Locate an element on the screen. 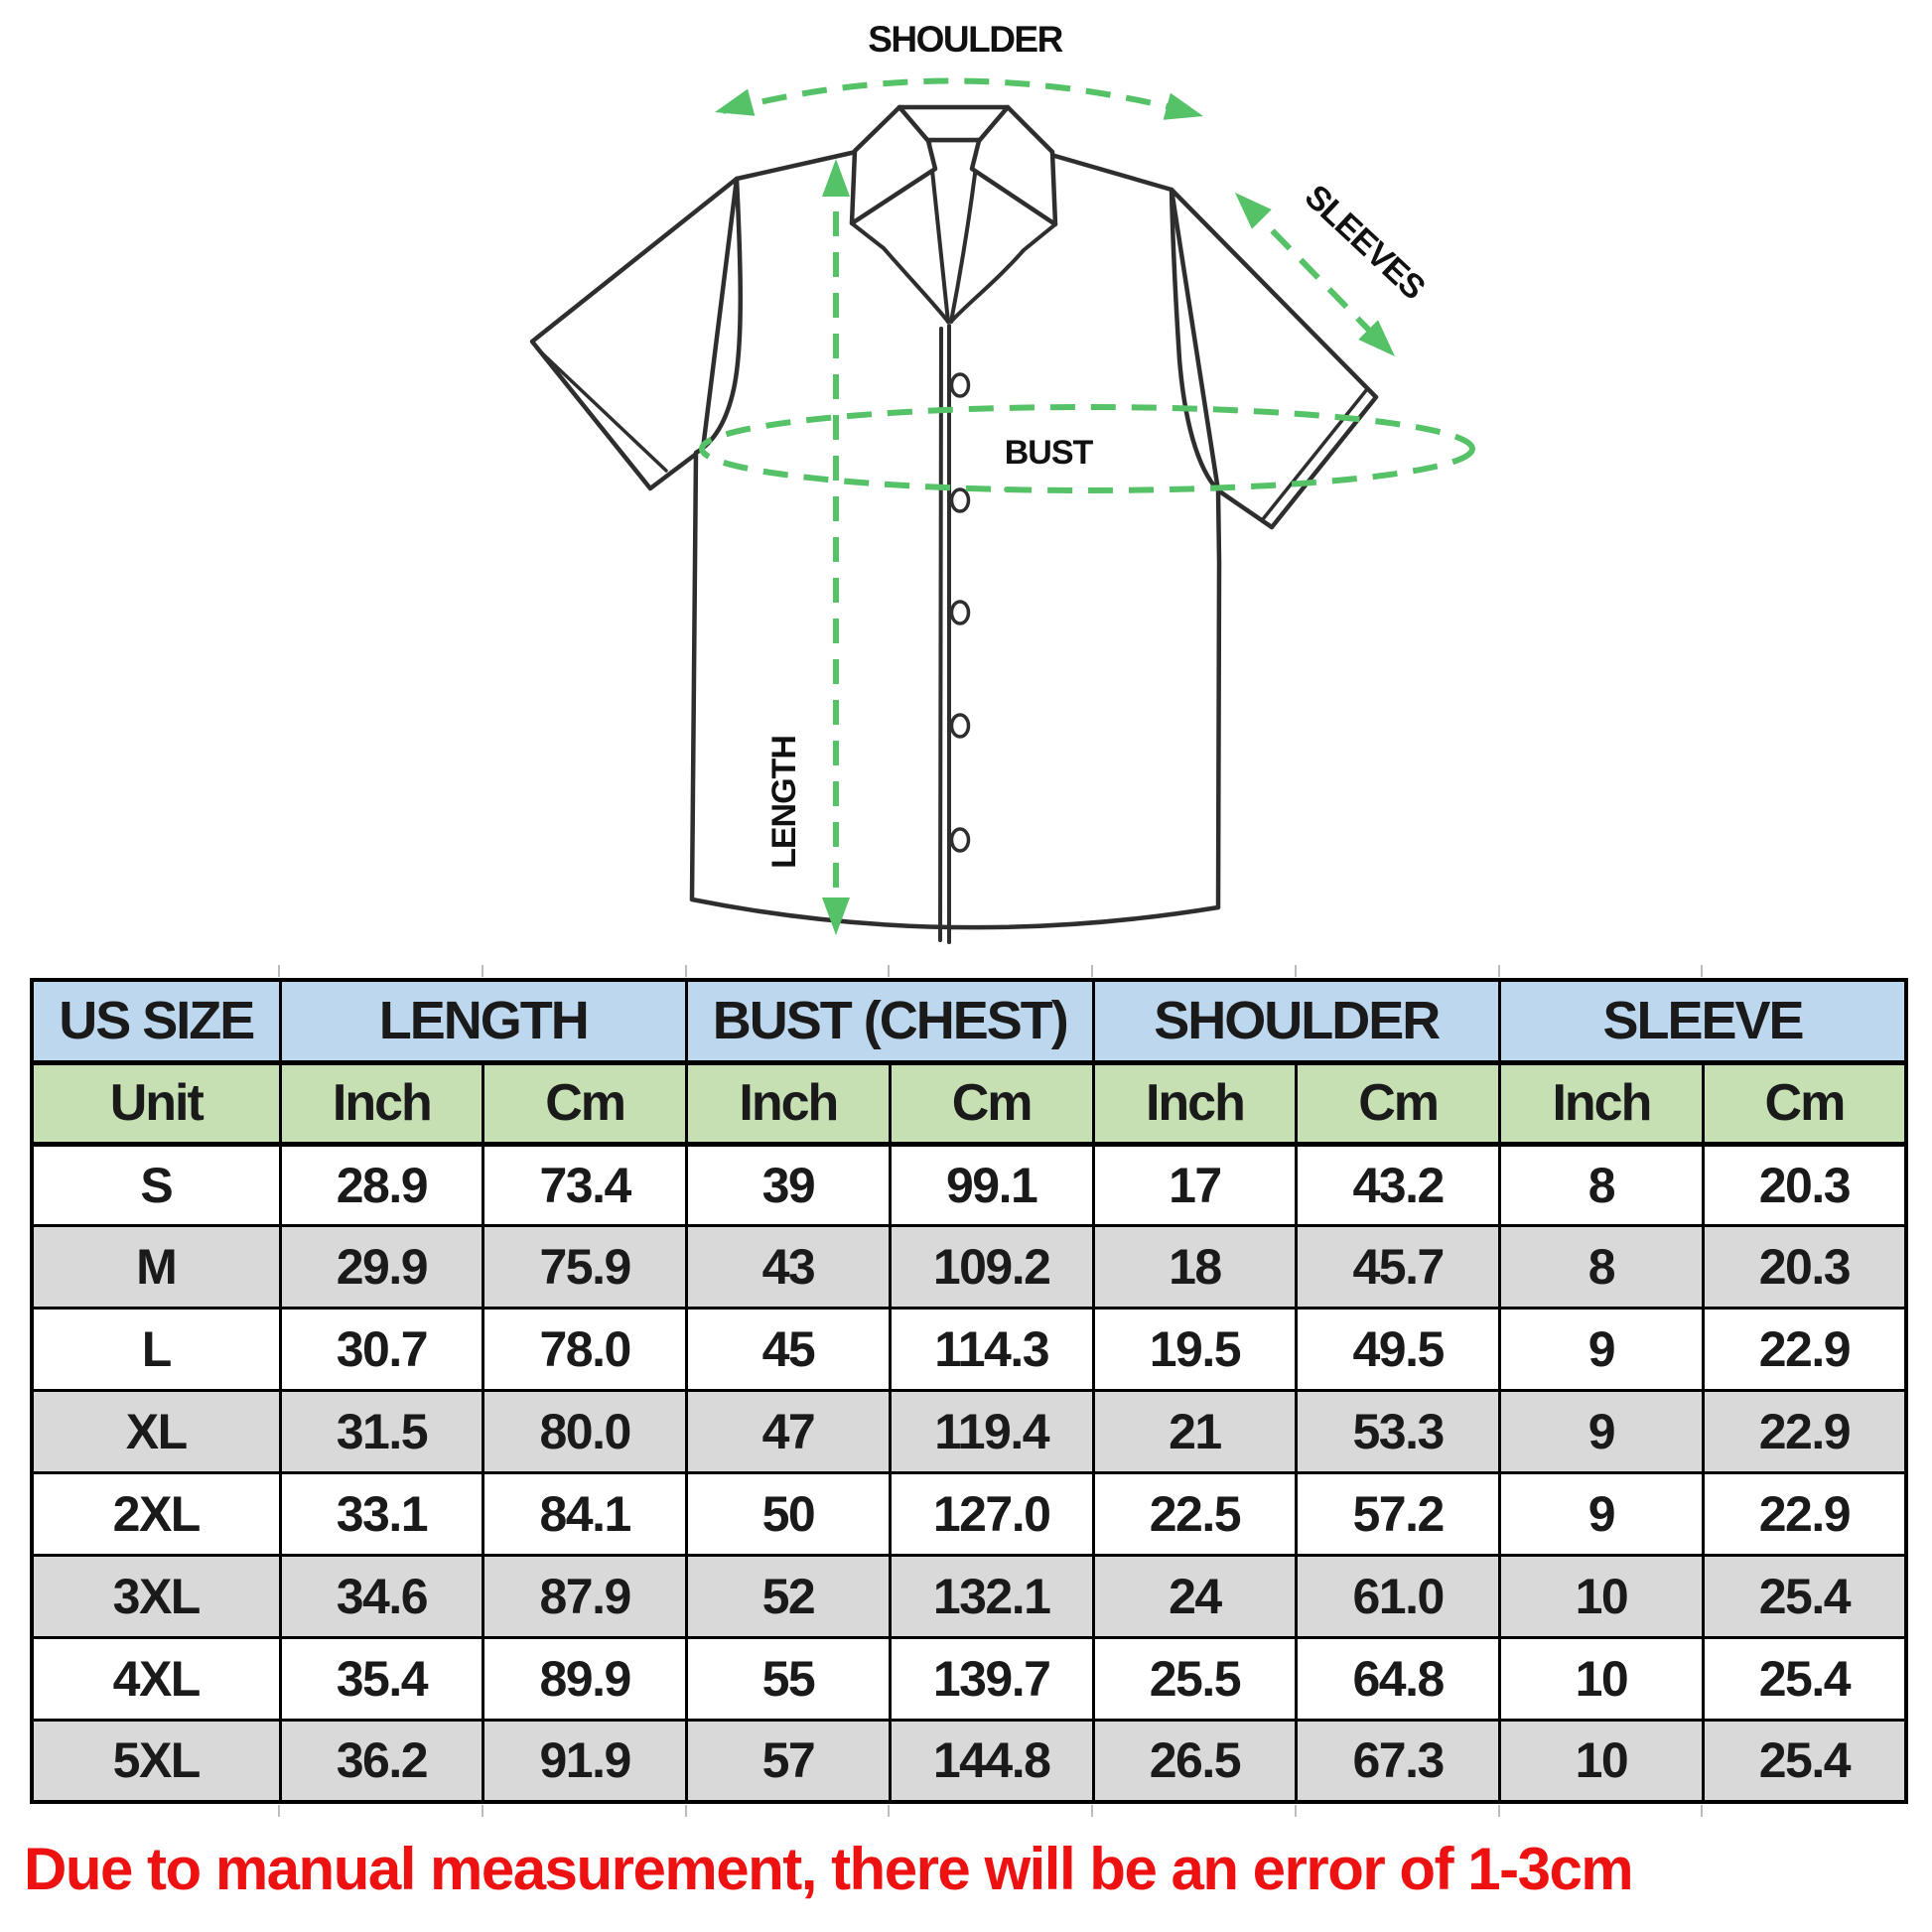  value-cell: 22.5 is located at coordinates (1195, 1514).